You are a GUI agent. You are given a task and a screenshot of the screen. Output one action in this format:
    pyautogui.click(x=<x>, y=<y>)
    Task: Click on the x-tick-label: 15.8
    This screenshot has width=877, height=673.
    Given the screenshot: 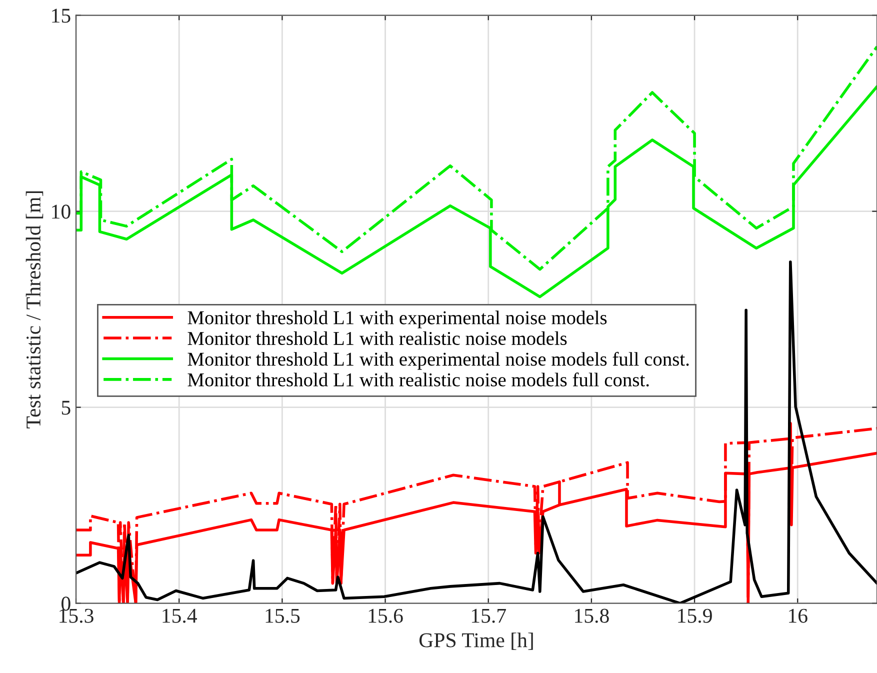 What is the action you would take?
    pyautogui.click(x=592, y=615)
    